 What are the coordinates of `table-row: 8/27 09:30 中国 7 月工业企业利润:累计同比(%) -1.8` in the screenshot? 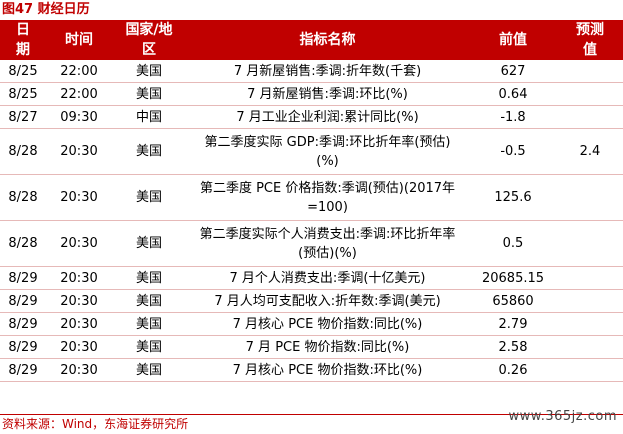 It's located at (311, 117).